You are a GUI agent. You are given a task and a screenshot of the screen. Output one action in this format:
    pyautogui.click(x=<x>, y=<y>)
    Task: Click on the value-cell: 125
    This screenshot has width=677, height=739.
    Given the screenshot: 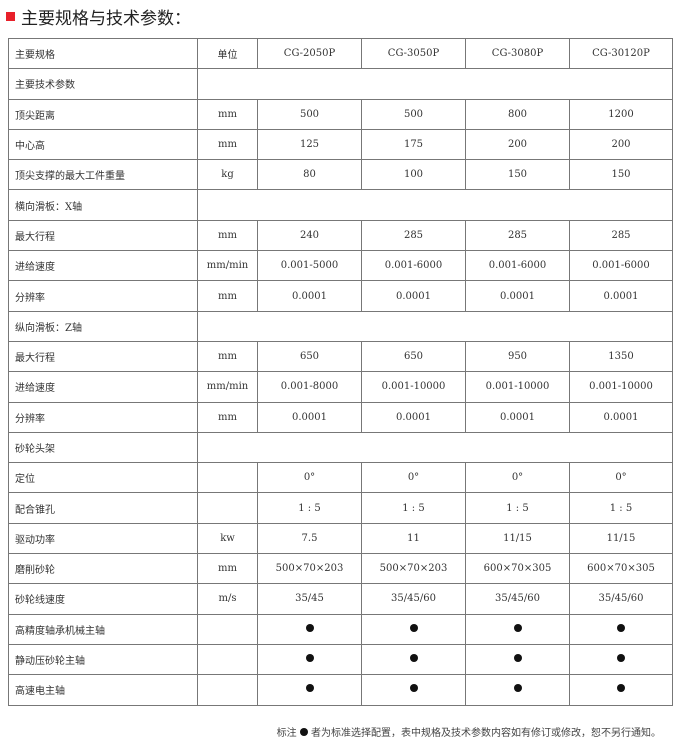 What is the action you would take?
    pyautogui.click(x=309, y=144)
    